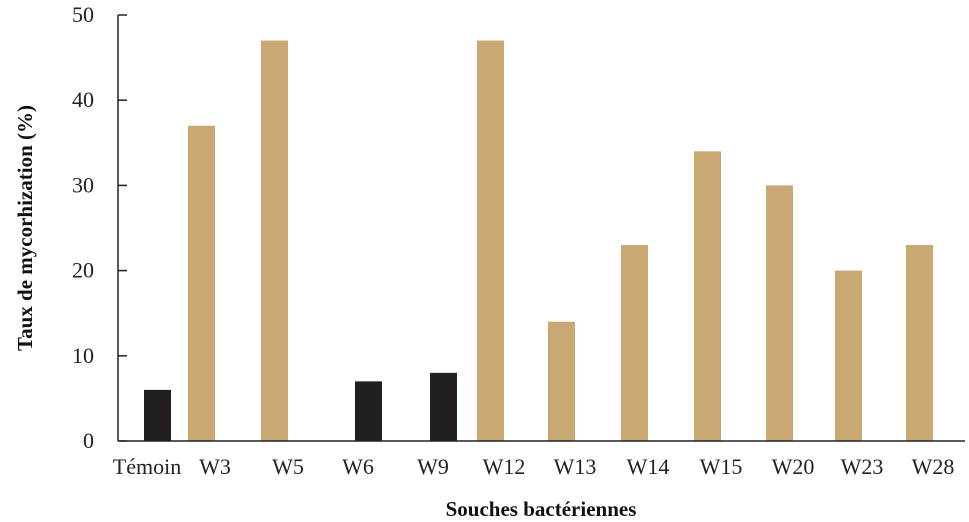  I want to click on y-axis-ticks: 0 10 20 30 40 50, so click(99, 227).